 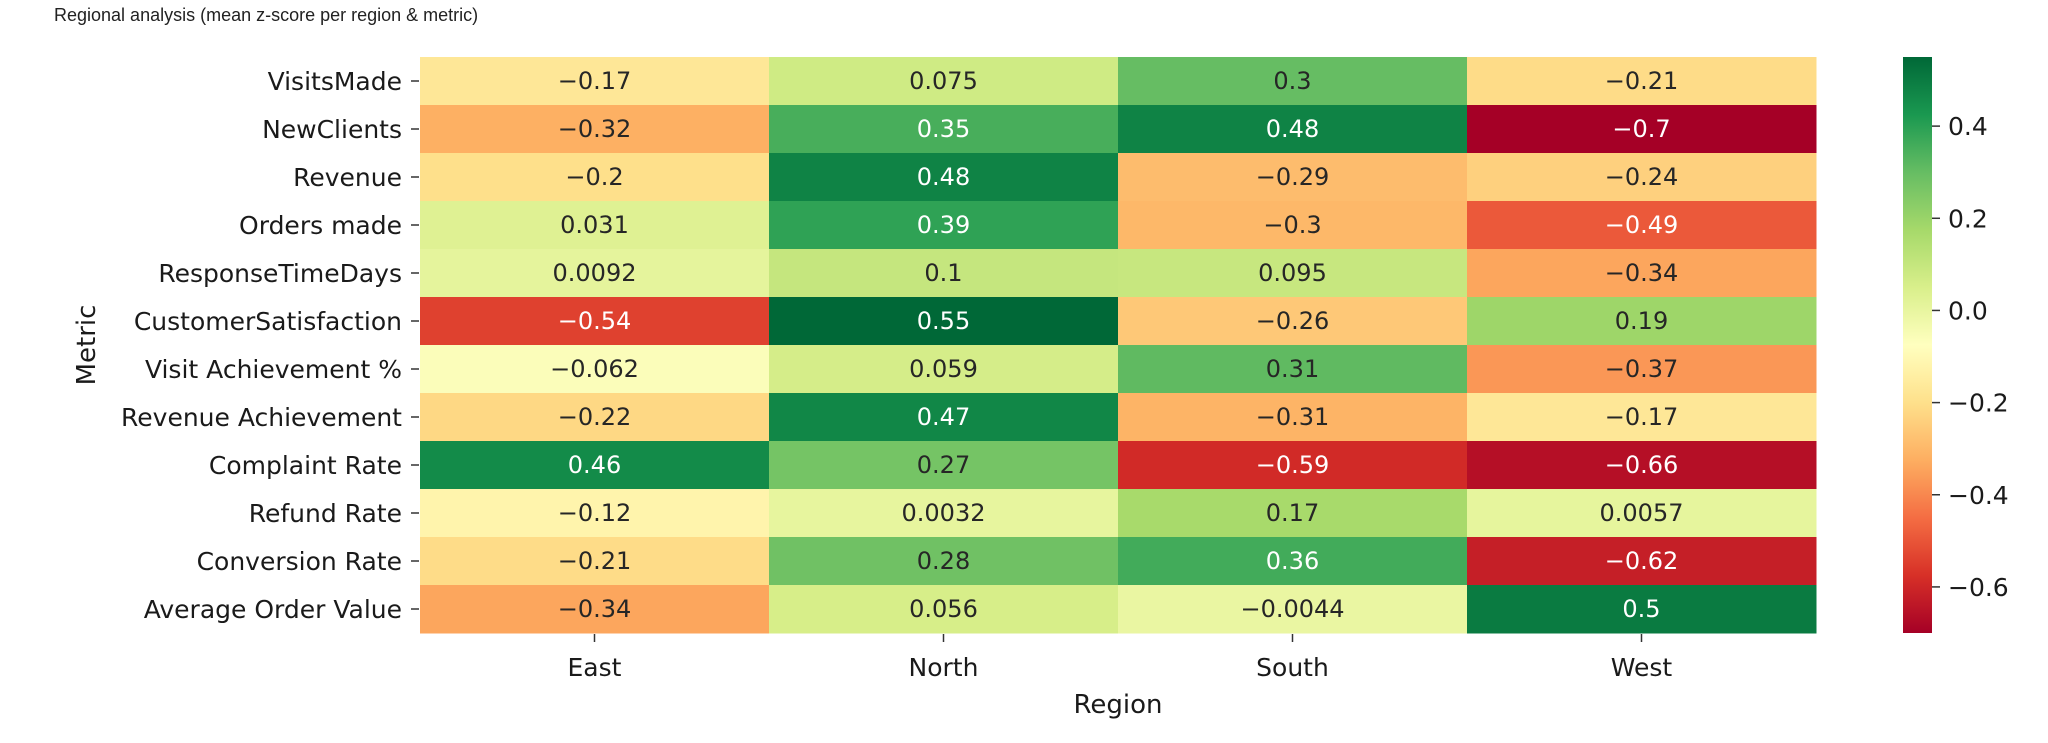 What do you see at coordinates (268, 321) in the screenshot?
I see `y-tick-label: CustomerSatisfaction` at bounding box center [268, 321].